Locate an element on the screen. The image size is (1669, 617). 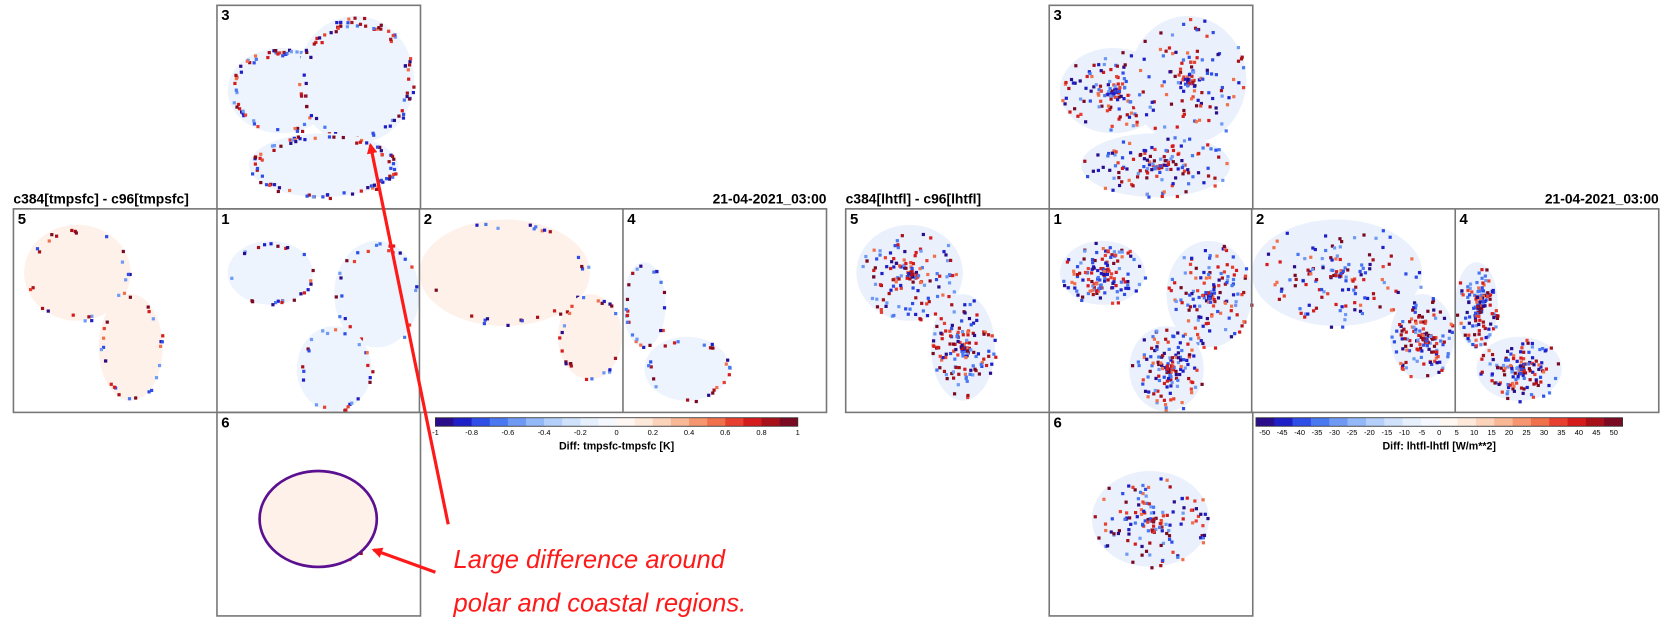
arrow is located at coordinates (408, 333).